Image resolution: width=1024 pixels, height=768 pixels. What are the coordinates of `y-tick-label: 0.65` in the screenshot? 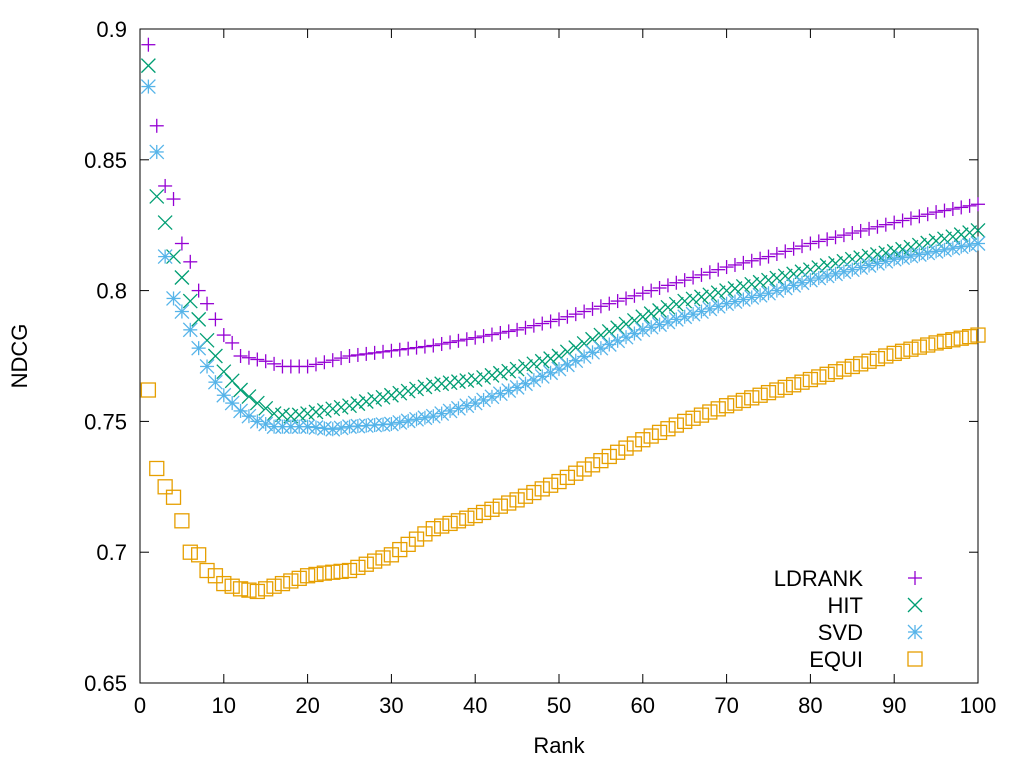 It's located at (105, 683).